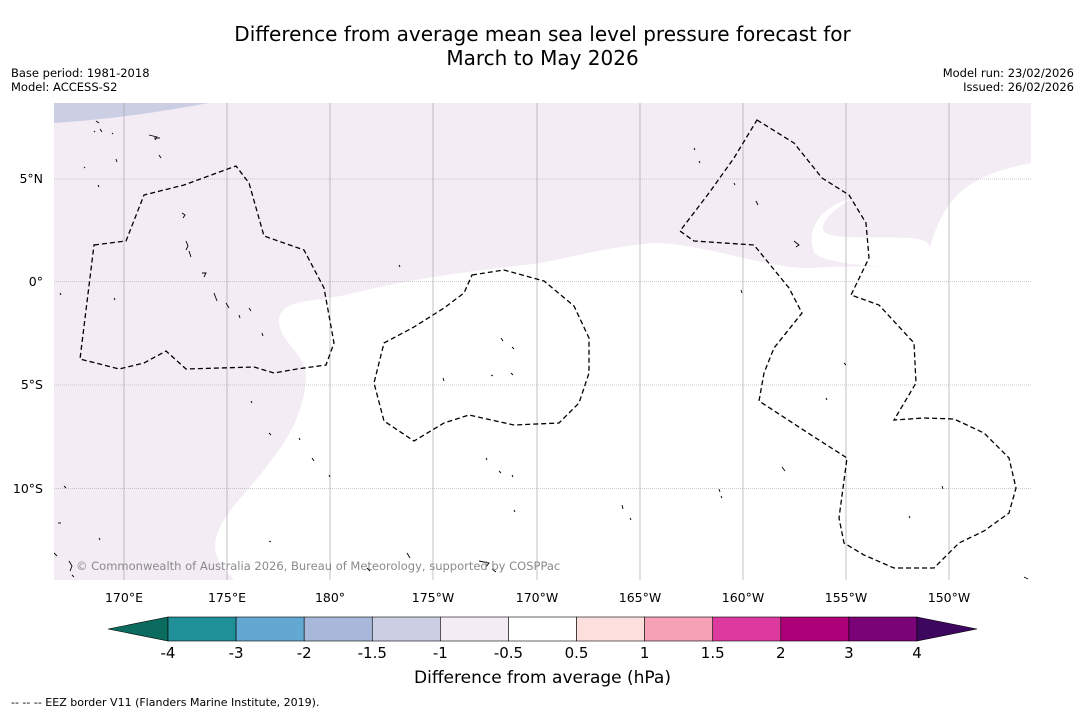 The width and height of the screenshot is (1085, 713). I want to click on lon-label-170e: 170°E, so click(123, 597).